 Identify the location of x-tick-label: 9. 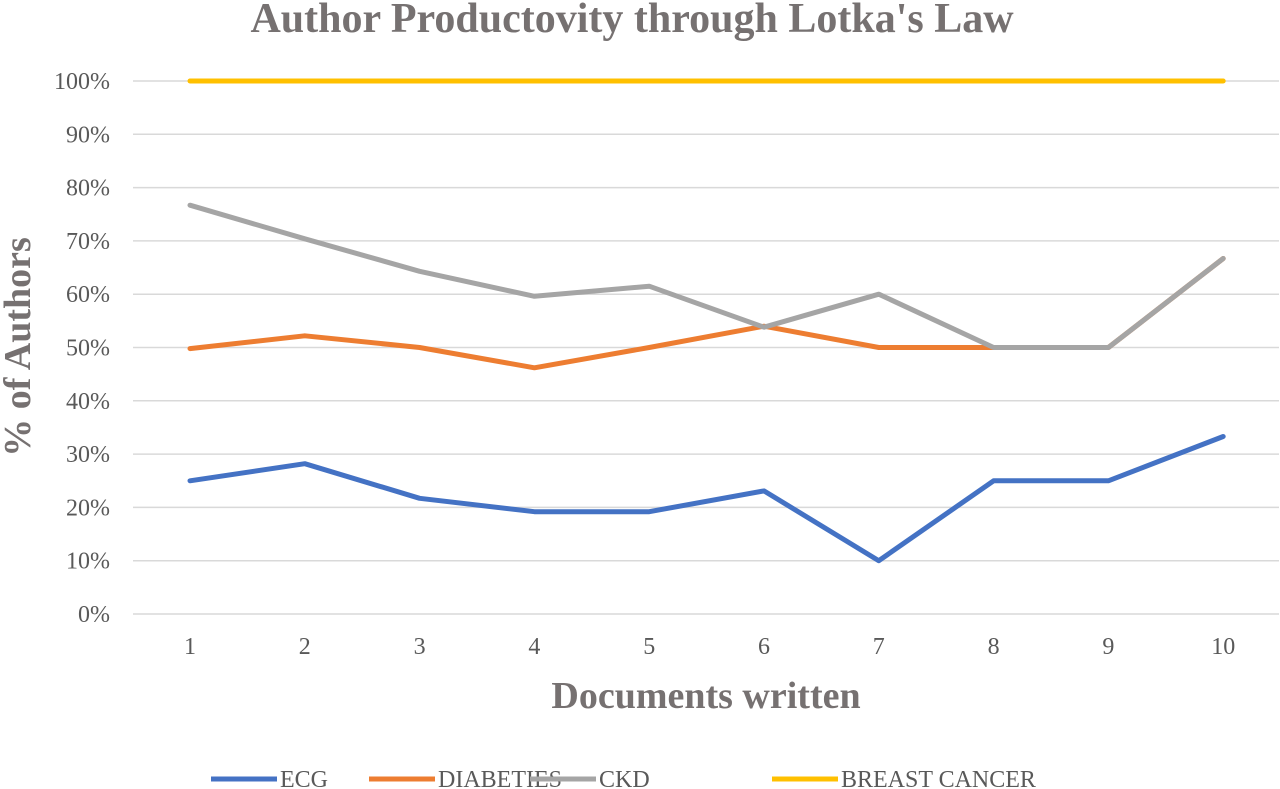
(1108, 647).